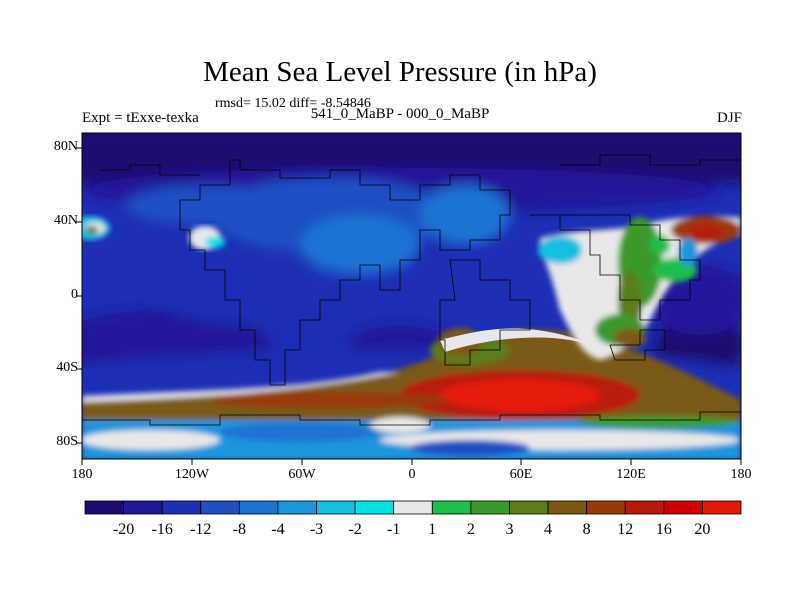 The image size is (800, 600). What do you see at coordinates (79, 295) in the screenshot?
I see `y-tick-marks` at bounding box center [79, 295].